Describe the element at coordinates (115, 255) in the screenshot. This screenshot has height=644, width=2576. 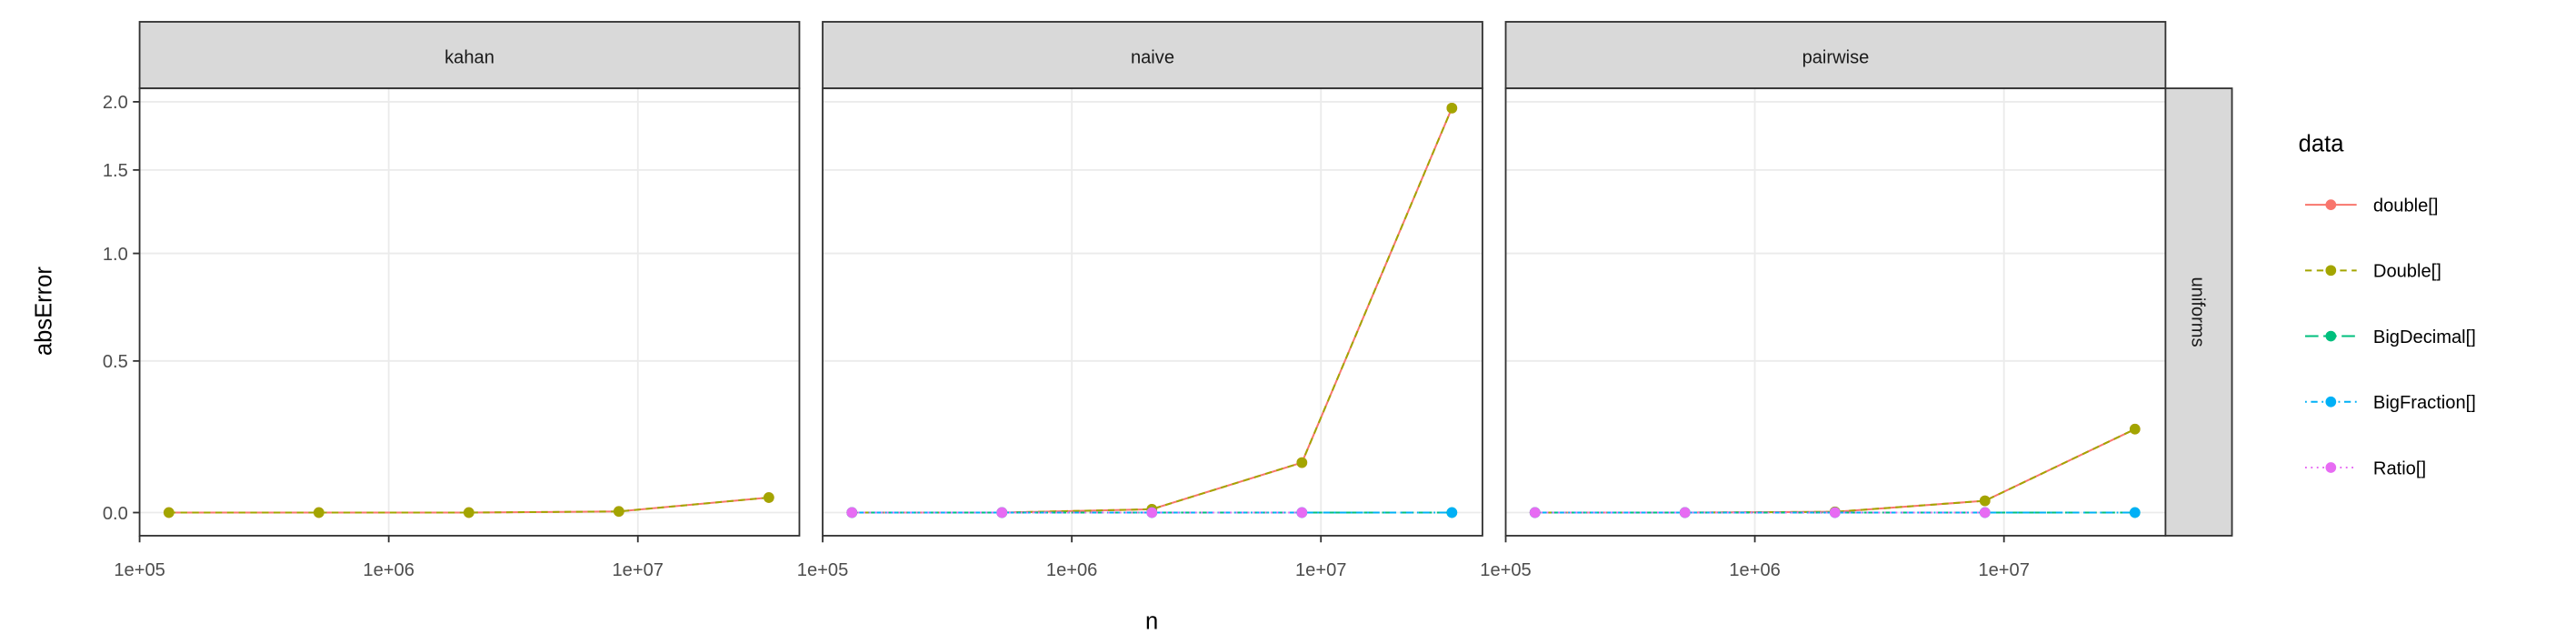
I see `y-tick-label: 1.0` at that location.